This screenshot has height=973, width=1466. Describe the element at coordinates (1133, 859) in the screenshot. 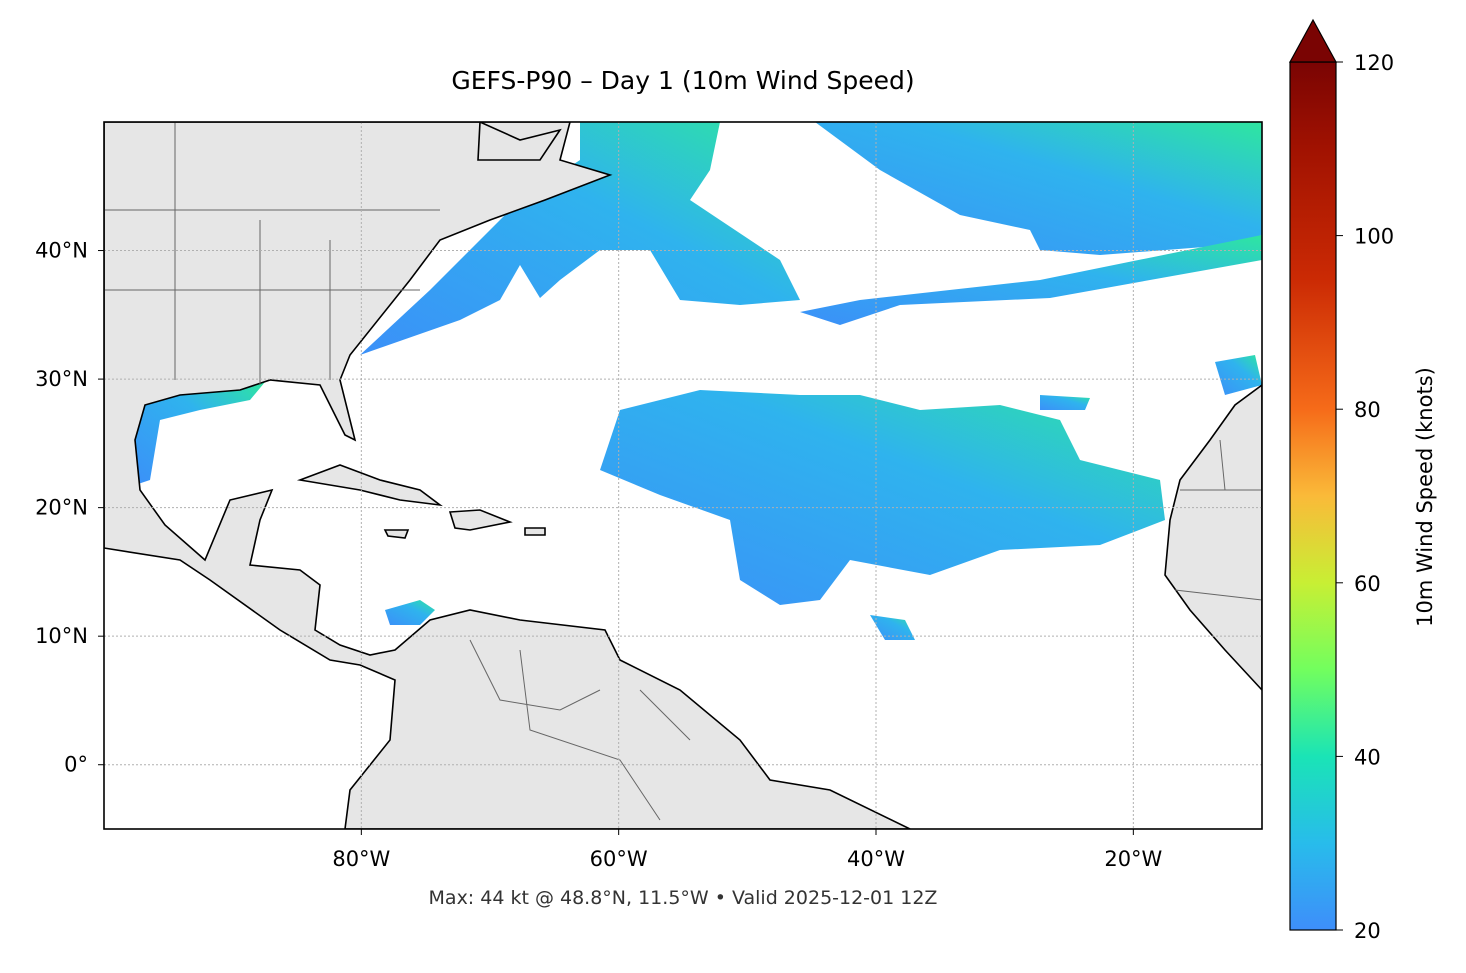

I see `x-tick-label: 20°W` at that location.